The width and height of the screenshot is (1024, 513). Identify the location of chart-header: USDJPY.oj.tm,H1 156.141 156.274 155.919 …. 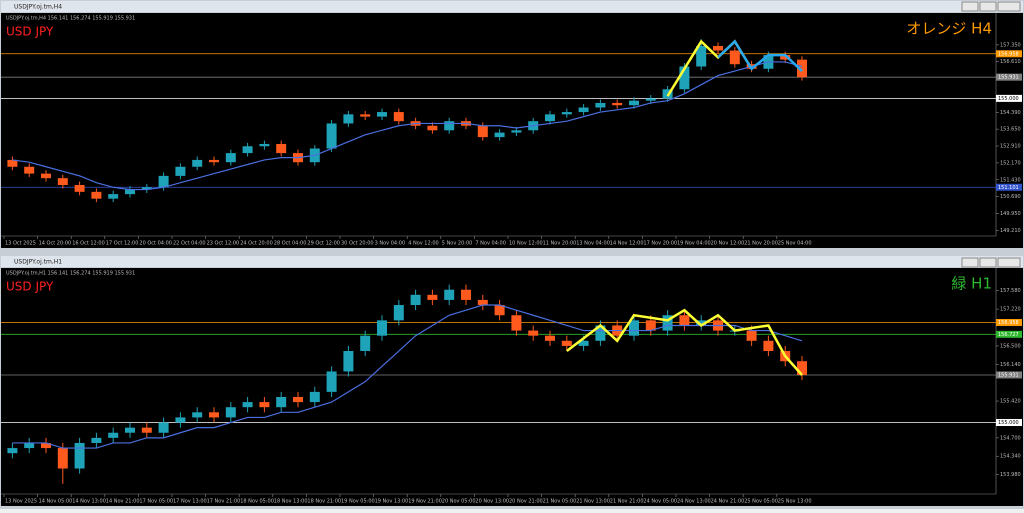
(70, 274).